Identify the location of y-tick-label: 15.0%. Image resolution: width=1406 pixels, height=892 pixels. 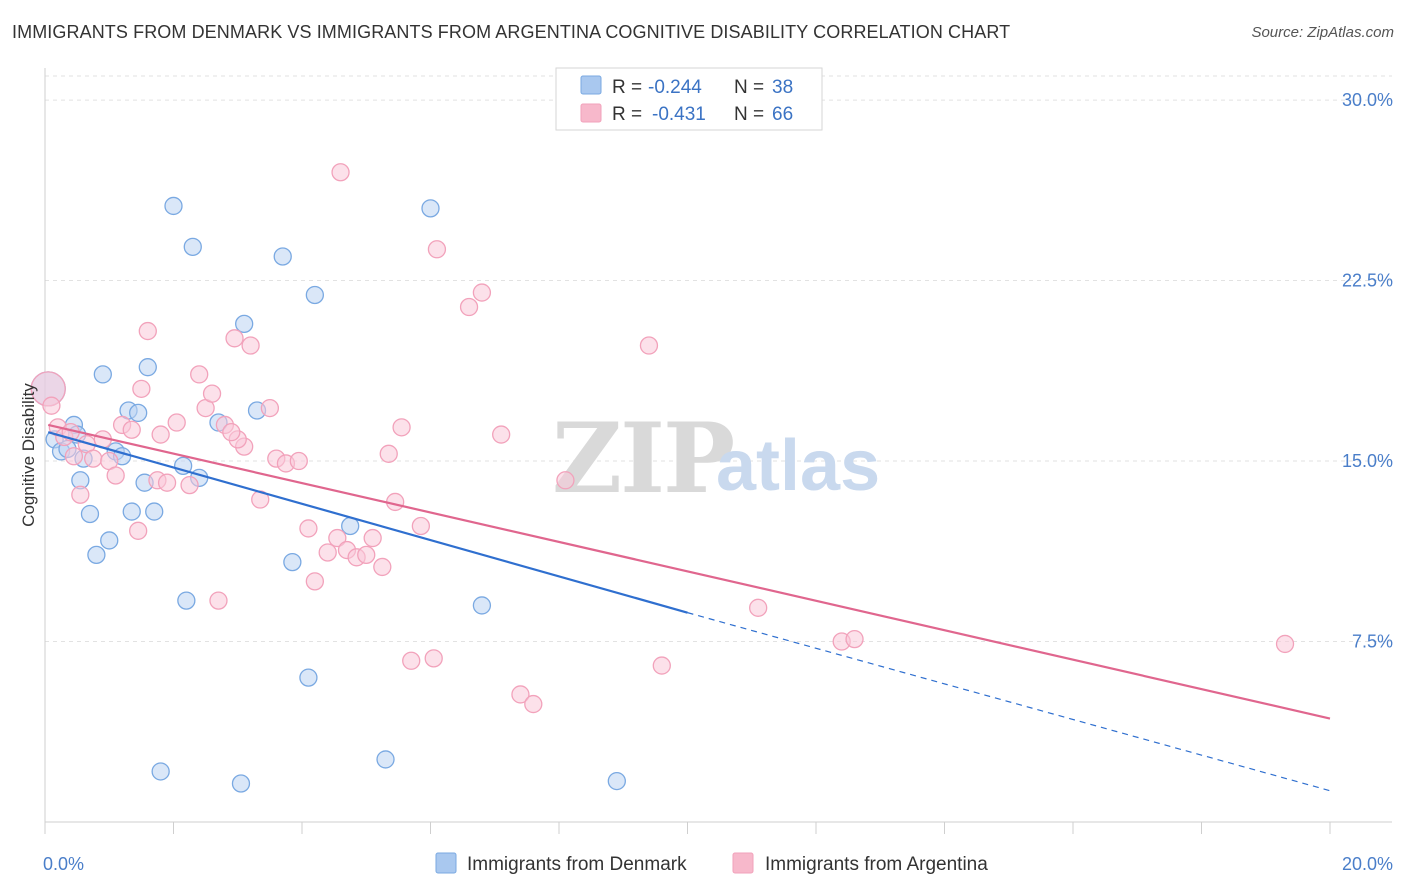
(1367, 461).